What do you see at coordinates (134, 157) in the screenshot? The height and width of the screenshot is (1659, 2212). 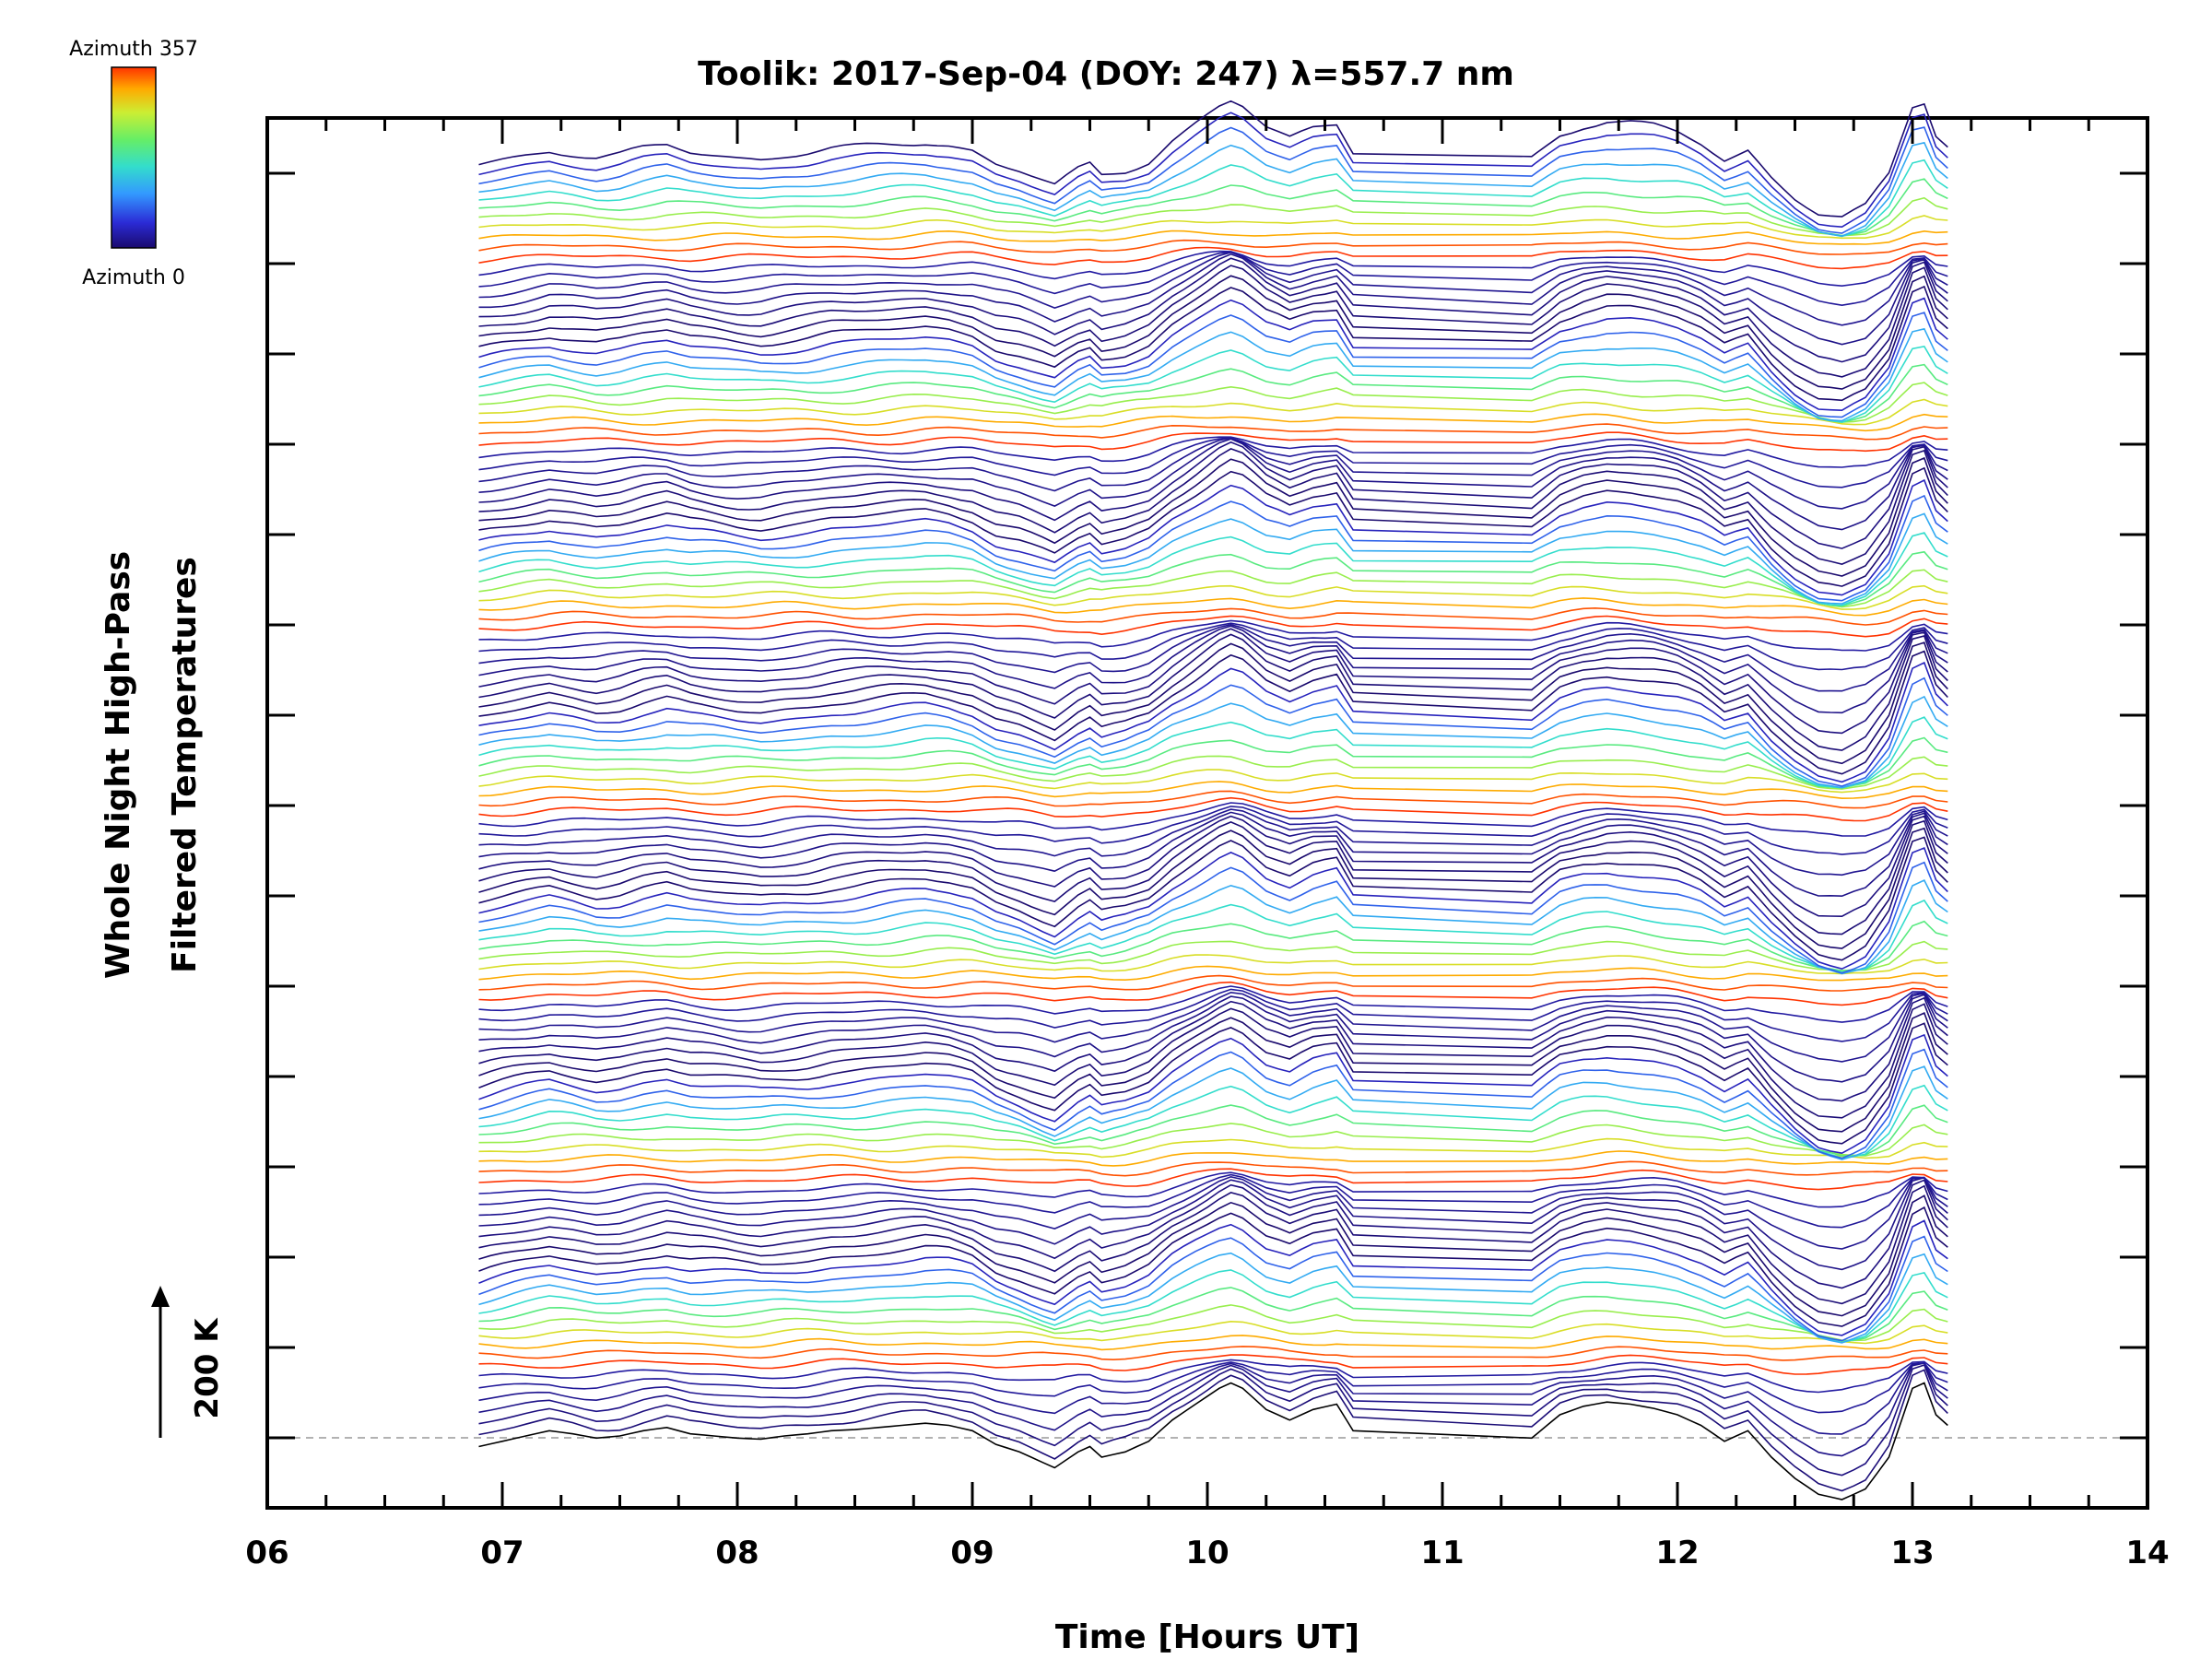 I see `colorbar-gradient` at bounding box center [134, 157].